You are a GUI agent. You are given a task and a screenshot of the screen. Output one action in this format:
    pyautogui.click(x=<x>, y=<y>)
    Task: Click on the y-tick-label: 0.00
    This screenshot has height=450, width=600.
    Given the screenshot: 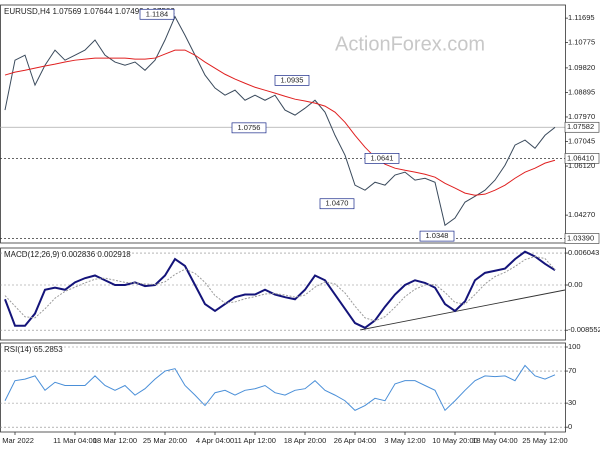 What is the action you would take?
    pyautogui.click(x=575, y=284)
    